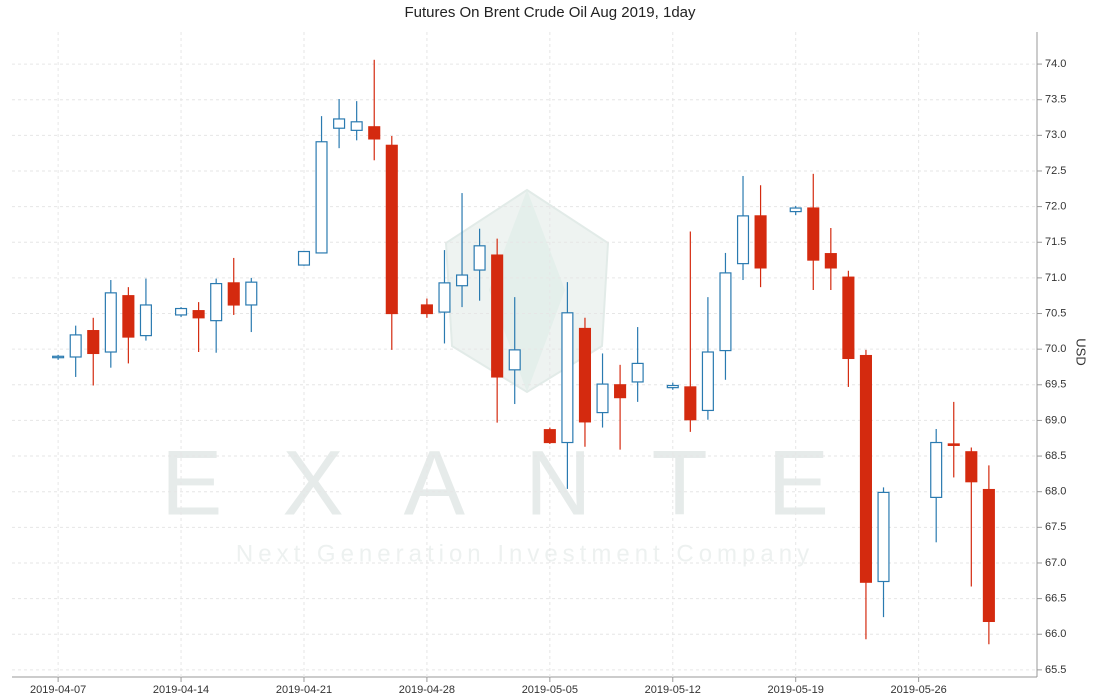  Describe the element at coordinates (304, 690) in the screenshot. I see `x-tick-label: 2019-04-21` at that location.